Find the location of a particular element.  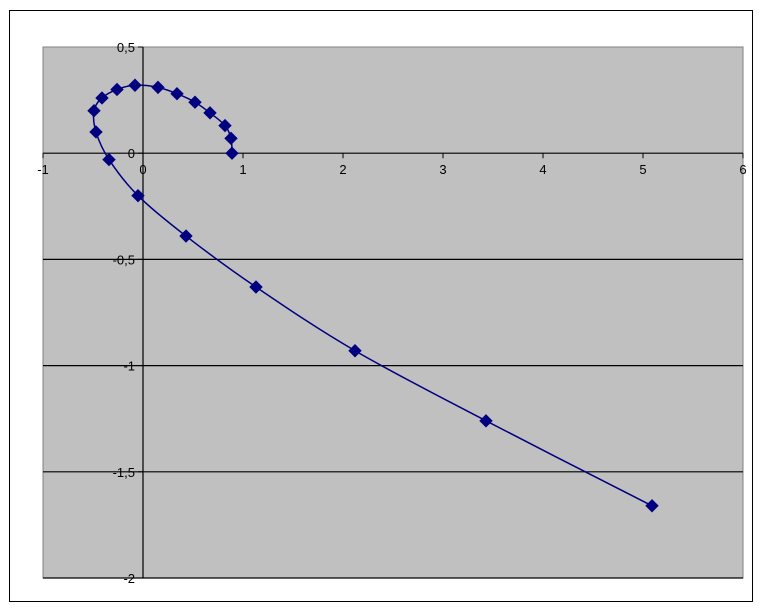

y-tick-label-1: 0 is located at coordinates (131, 153).